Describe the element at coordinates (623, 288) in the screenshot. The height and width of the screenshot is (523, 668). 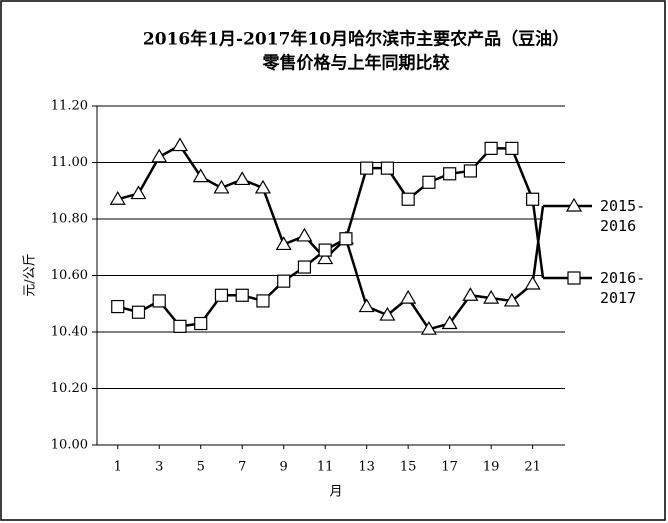
I see `legend-label: 2016-2017` at that location.